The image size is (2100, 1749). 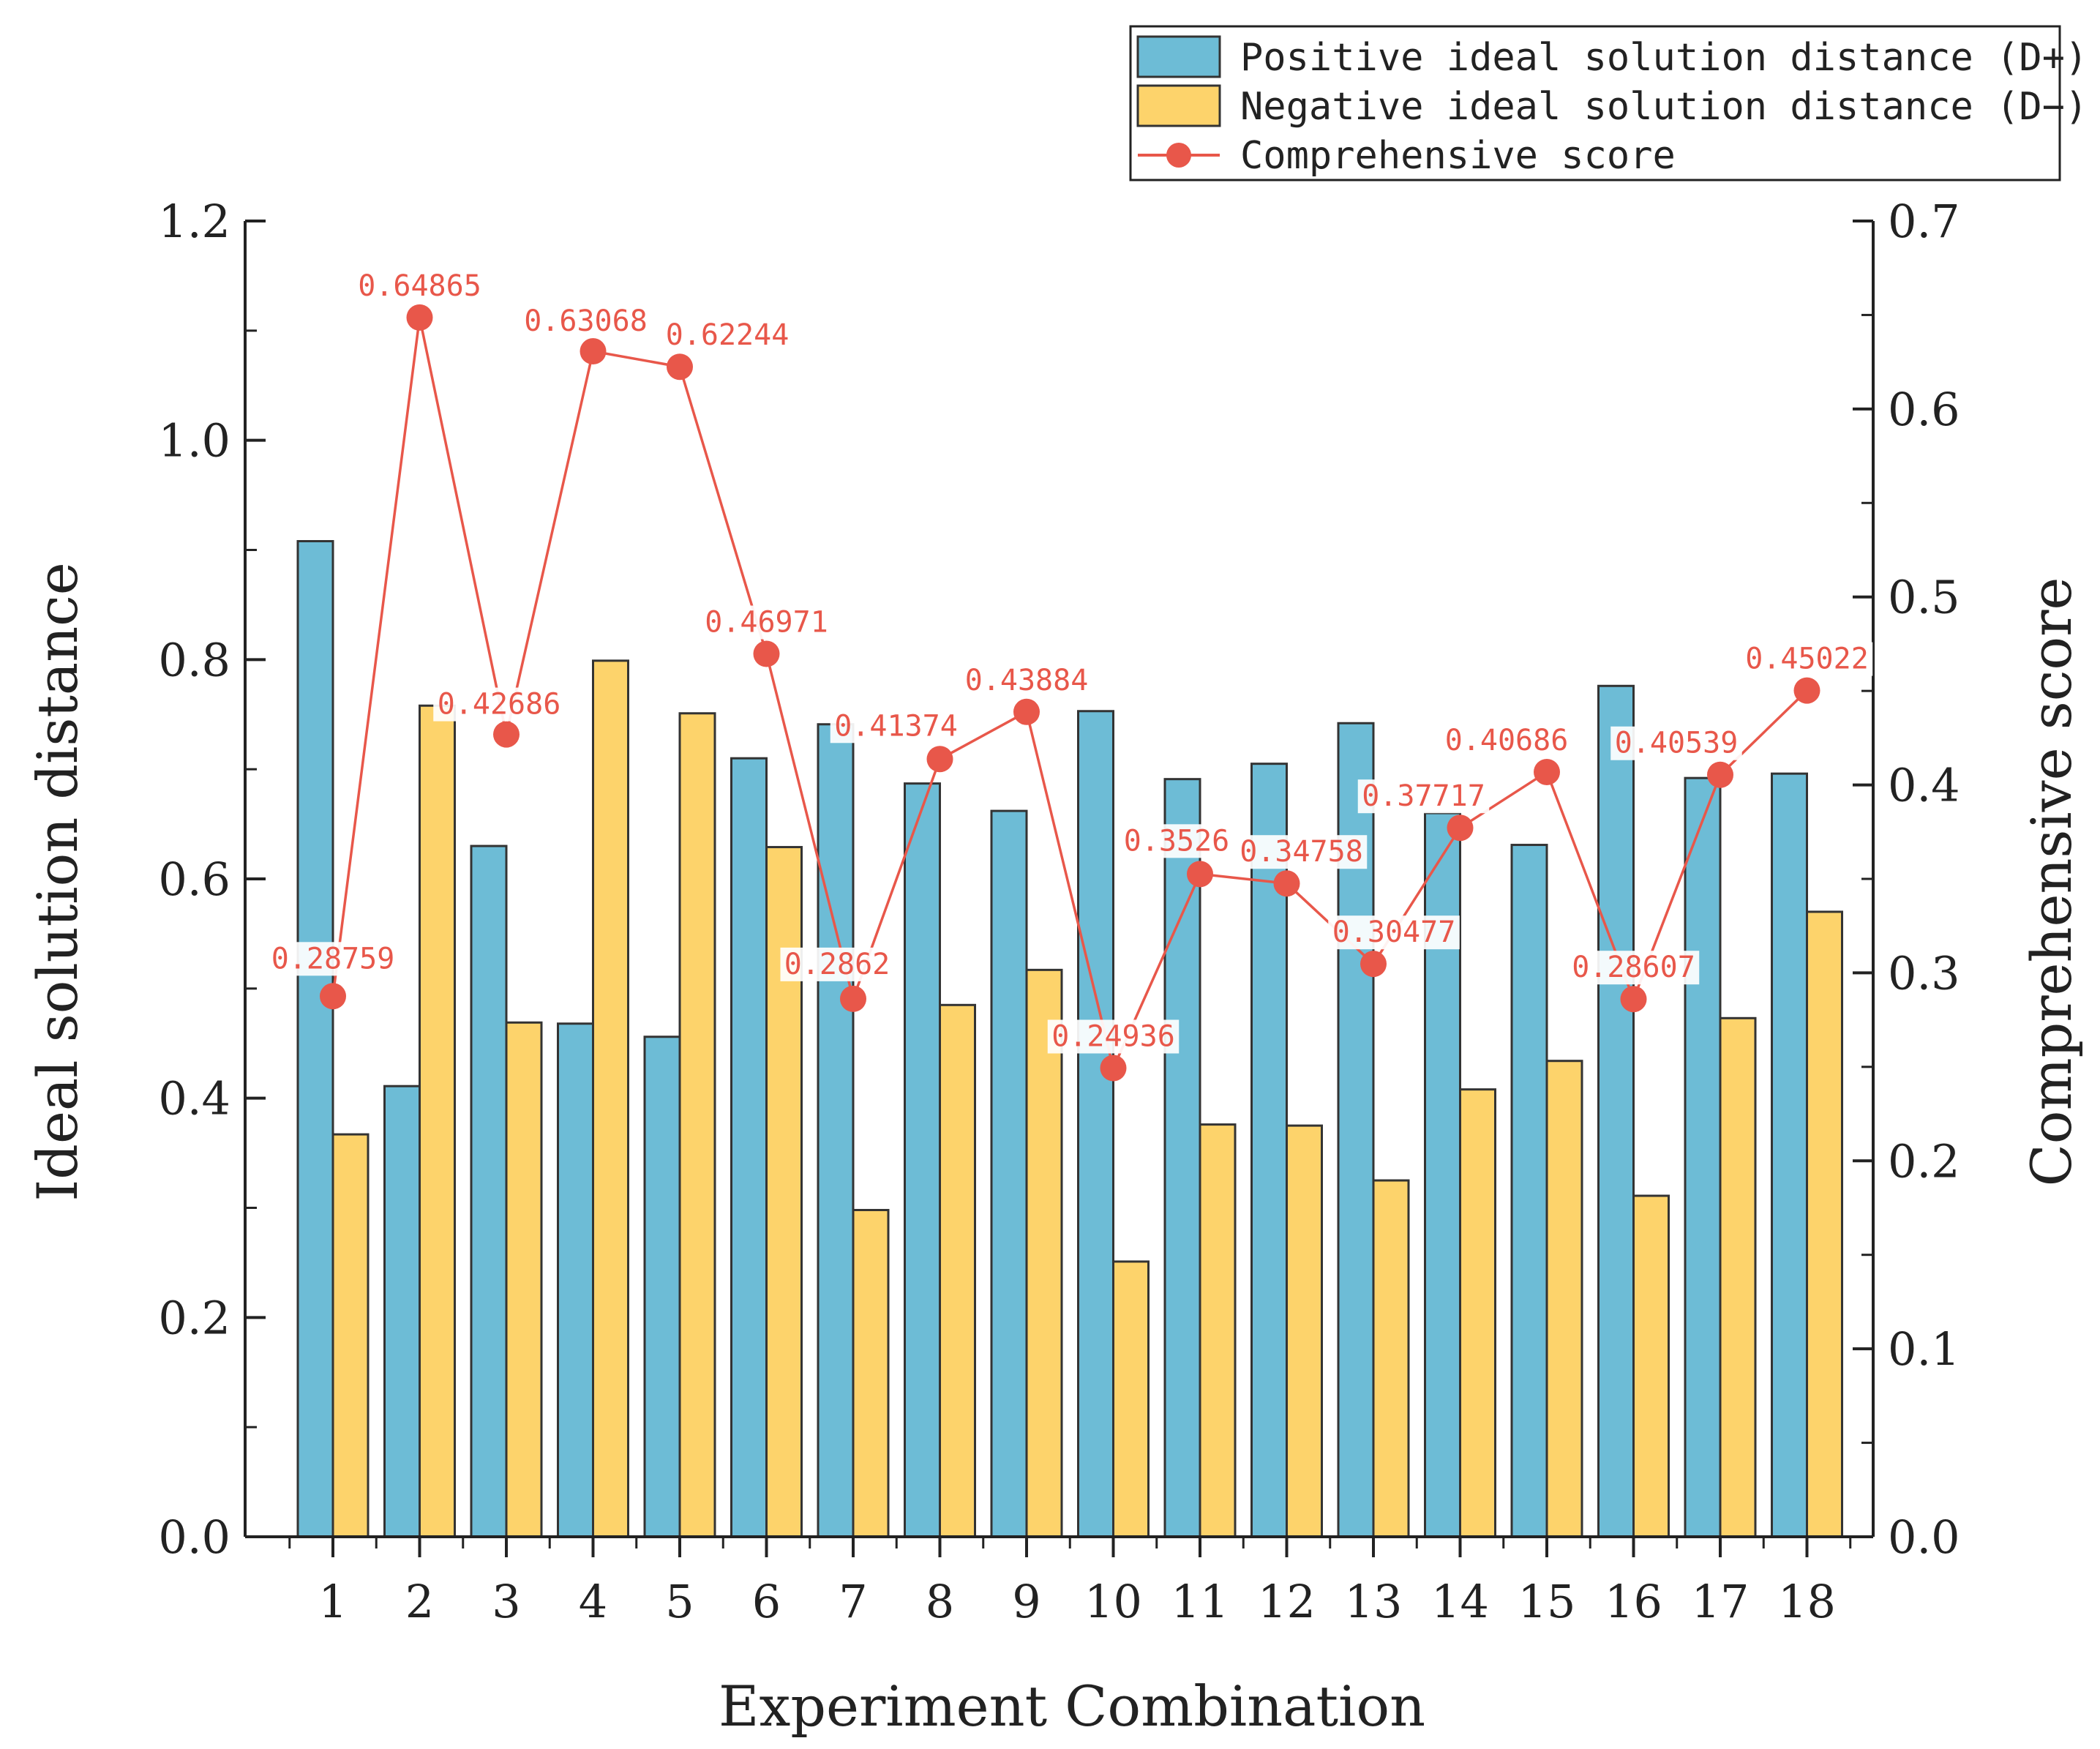 I want to click on x-tick-label-2: 2, so click(x=420, y=1602).